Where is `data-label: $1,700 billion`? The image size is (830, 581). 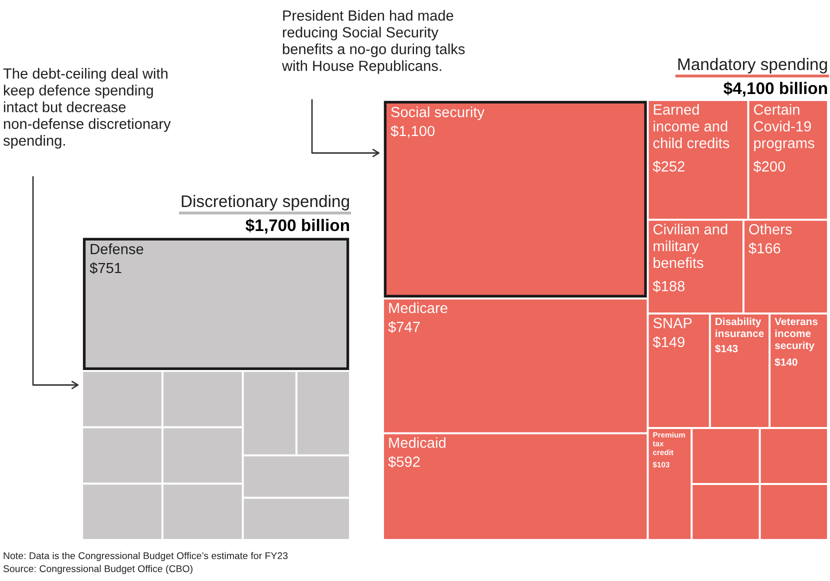
data-label: $1,700 billion is located at coordinates (297, 226).